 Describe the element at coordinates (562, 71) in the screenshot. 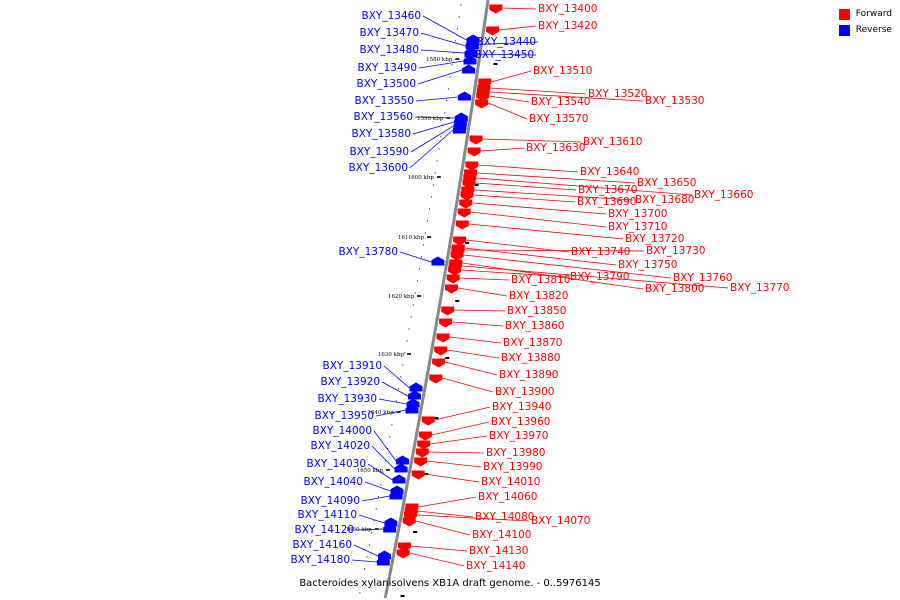

I see `gene-label: BXY_13510` at that location.